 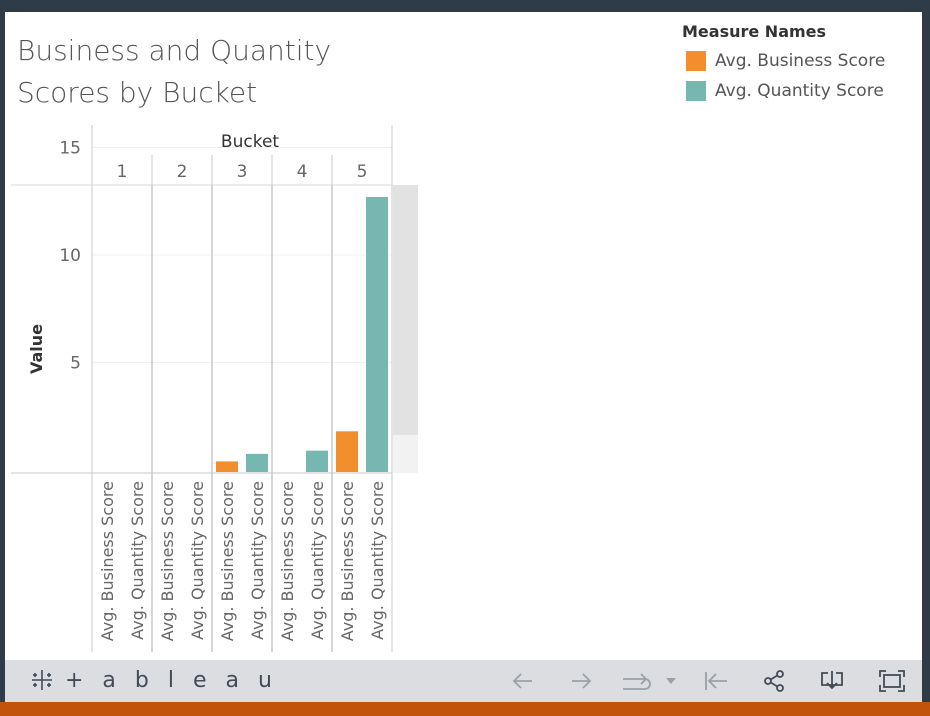 I want to click on undo-icon, so click(x=522, y=681).